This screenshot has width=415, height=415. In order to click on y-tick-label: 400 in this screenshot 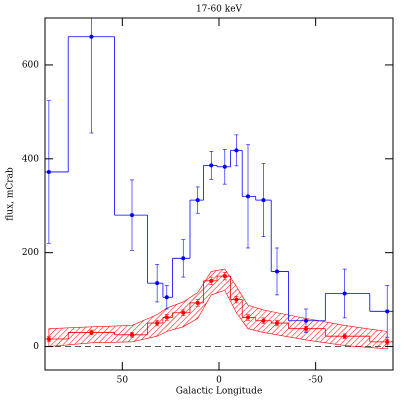, I will do `click(30, 159)`.